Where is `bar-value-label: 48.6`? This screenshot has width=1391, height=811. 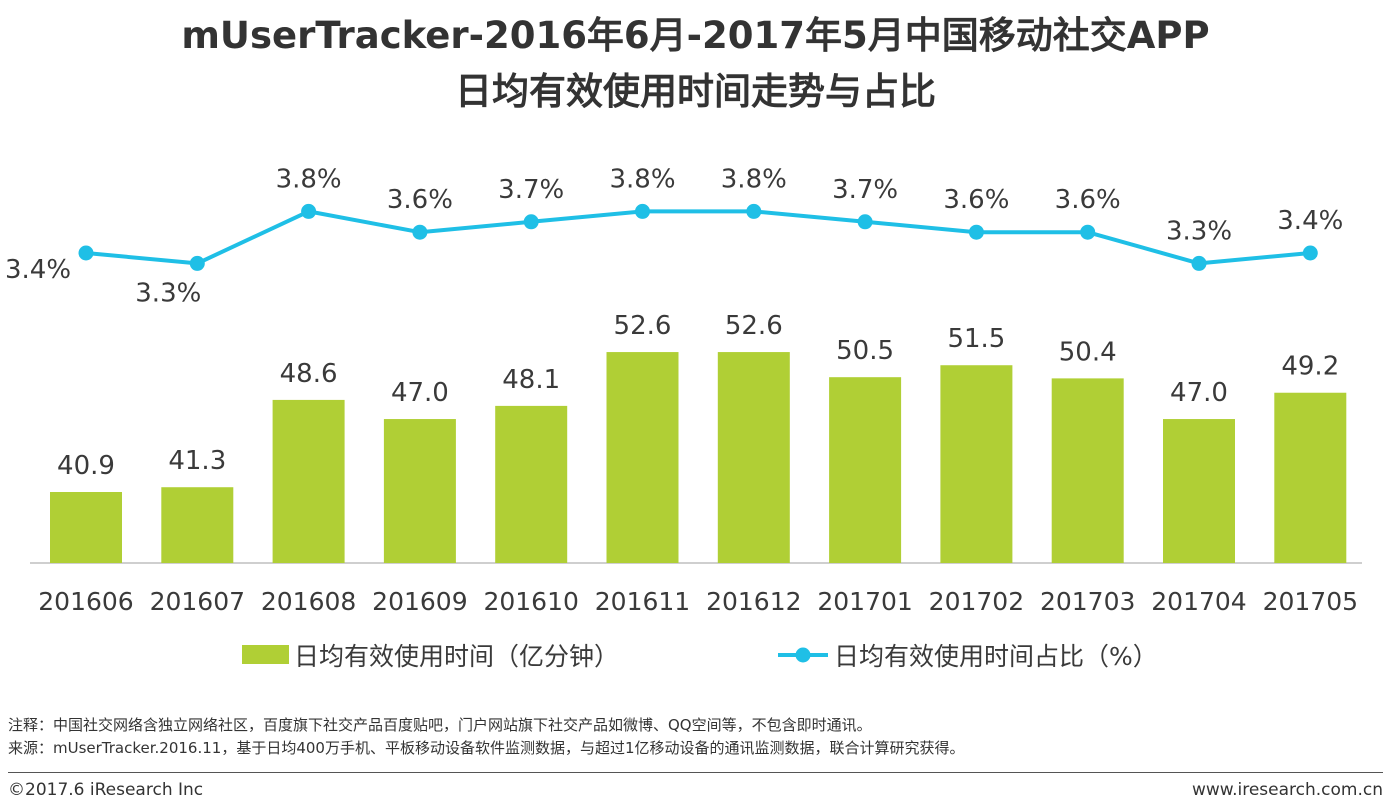
bar-value-label: 48.6 is located at coordinates (309, 374).